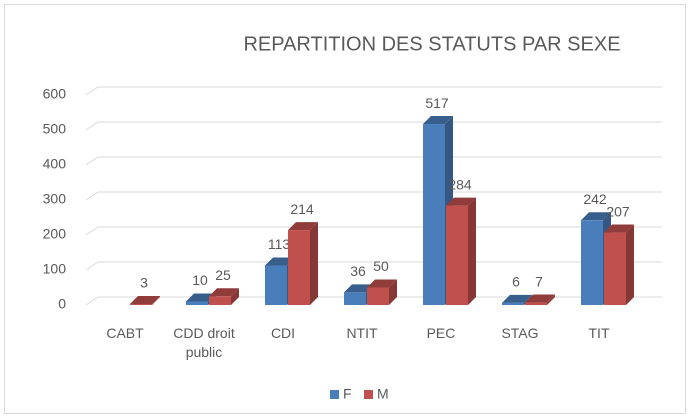  What do you see at coordinates (599, 333) in the screenshot?
I see `x-tick-label: TIT` at bounding box center [599, 333].